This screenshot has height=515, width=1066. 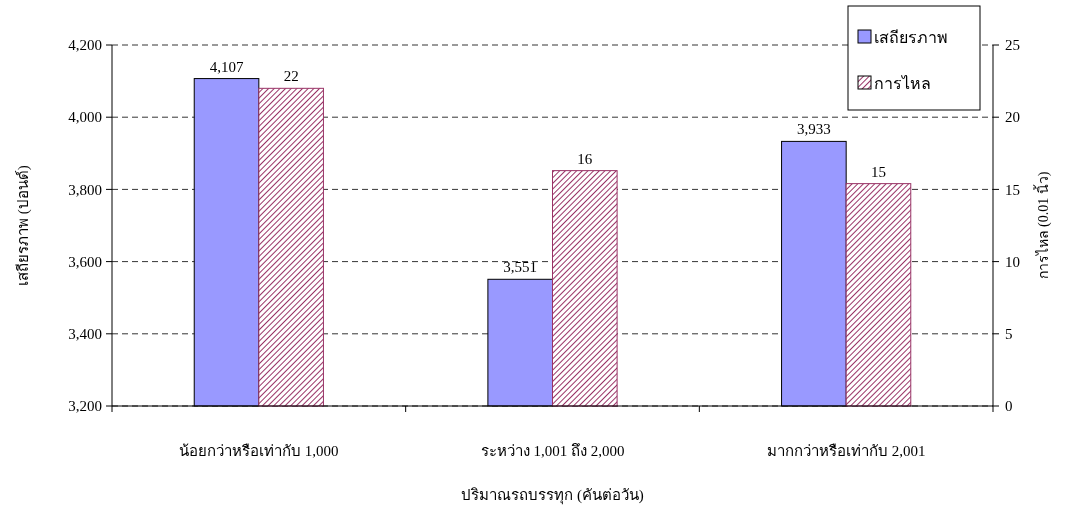 I want to click on y-tick-label: 3,200, so click(x=85, y=406).